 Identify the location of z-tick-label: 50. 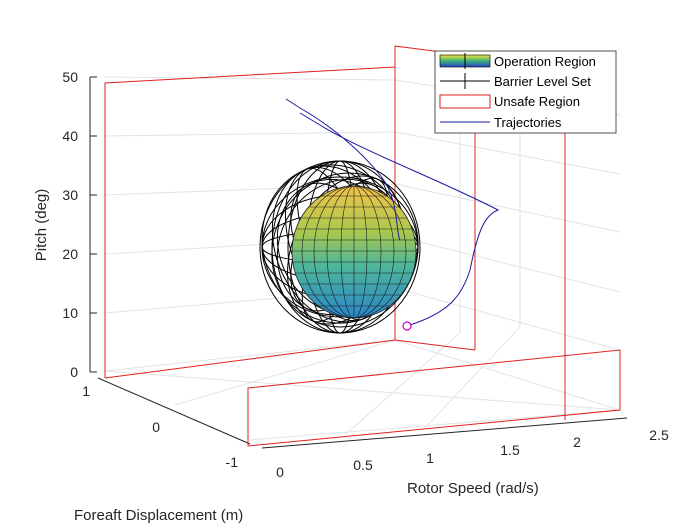
(70, 77).